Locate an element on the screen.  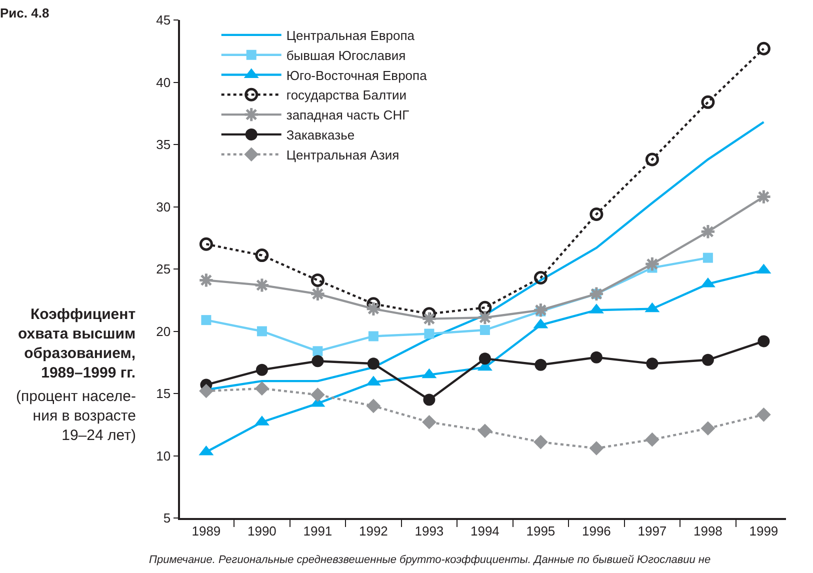
y-axis-title: Коэффициент охвата высшим образованием, 1989–1999 гг. is located at coordinates (77, 344).